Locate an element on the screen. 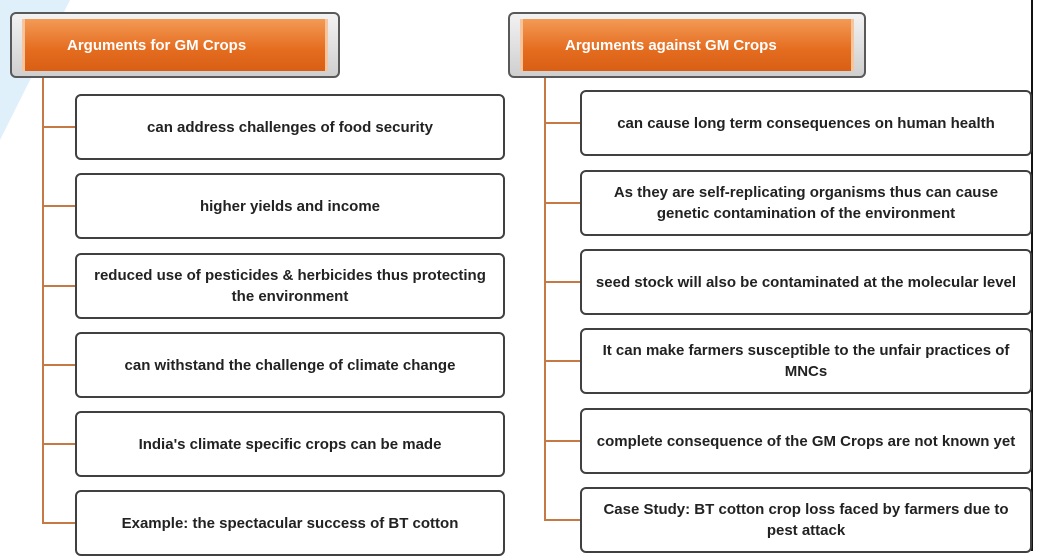 The width and height of the screenshot is (1037, 556). column-header: Arguments for GM Crops is located at coordinates (175, 45).